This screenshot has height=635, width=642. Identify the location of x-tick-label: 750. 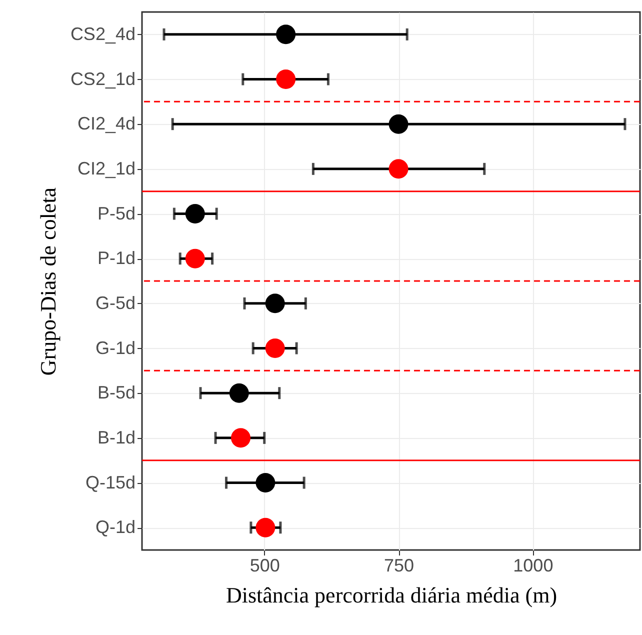
(399, 566).